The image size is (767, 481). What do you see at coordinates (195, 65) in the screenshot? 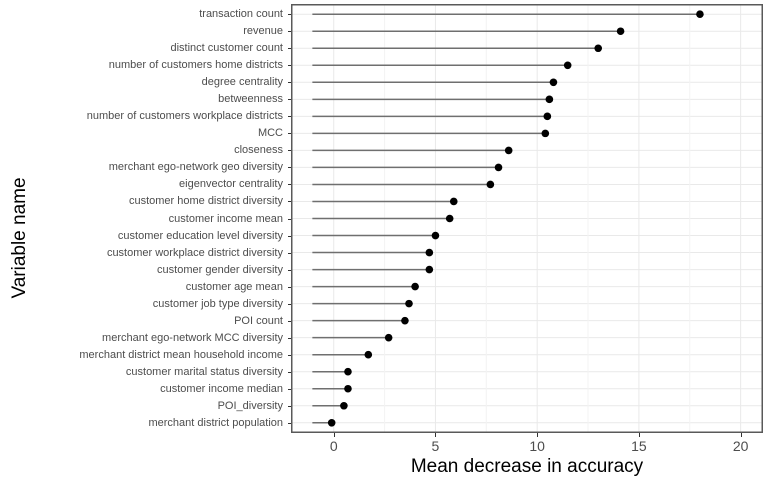
I see `y-tick-label: number of customers home districts` at bounding box center [195, 65].